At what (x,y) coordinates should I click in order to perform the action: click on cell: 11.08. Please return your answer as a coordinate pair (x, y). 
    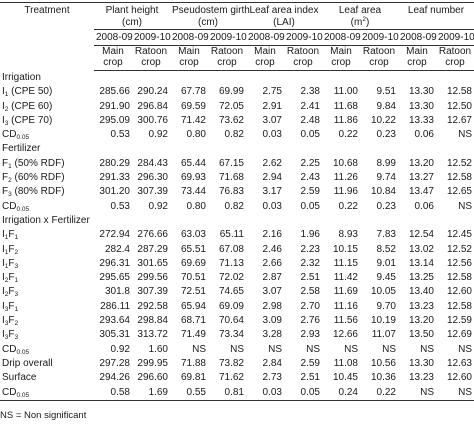
    Looking at the image, I should click on (345, 363).